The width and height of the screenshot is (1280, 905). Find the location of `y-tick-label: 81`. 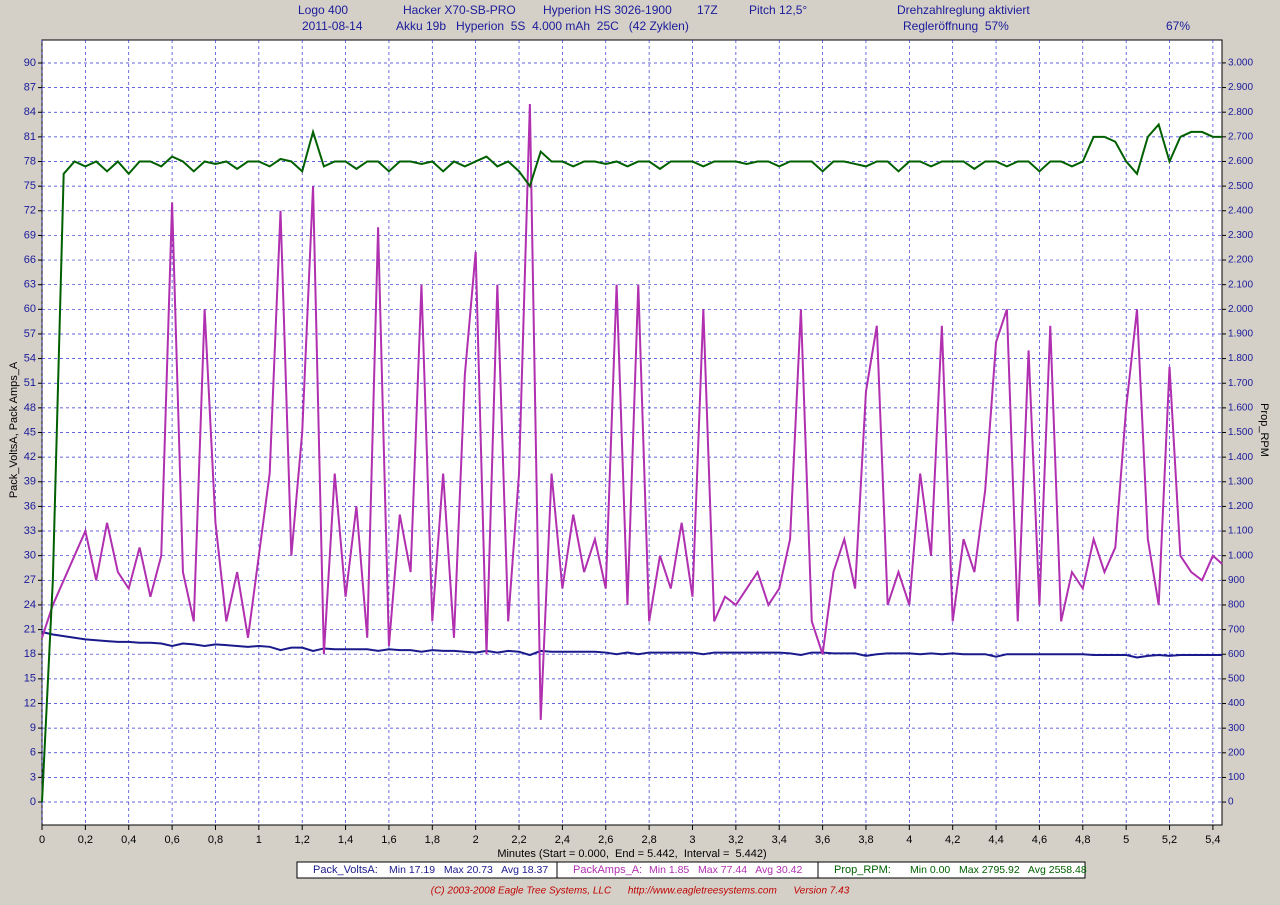

y-tick-label: 81 is located at coordinates (30, 137).